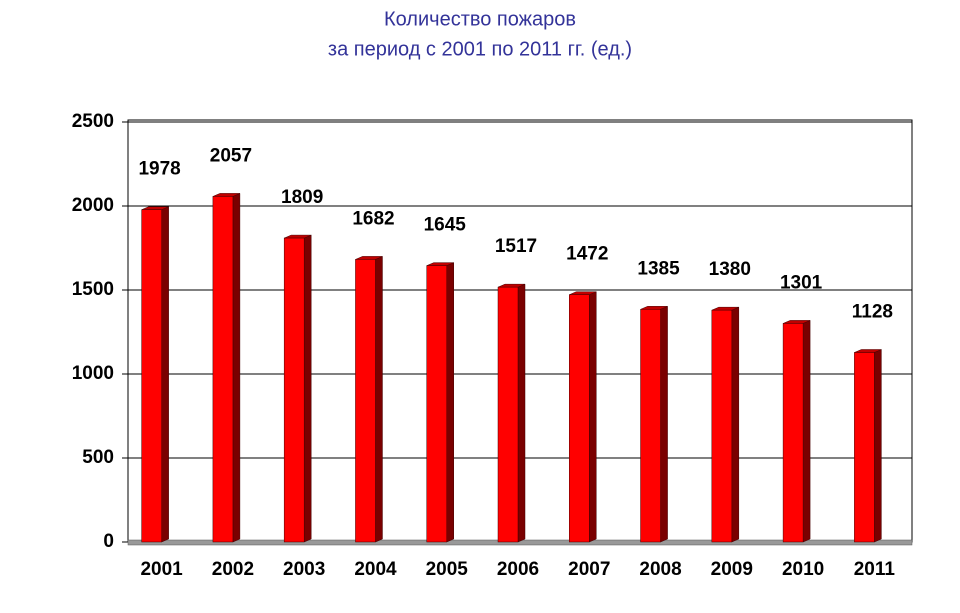  What do you see at coordinates (658, 268) in the screenshot?
I see `value-label: 1385` at bounding box center [658, 268].